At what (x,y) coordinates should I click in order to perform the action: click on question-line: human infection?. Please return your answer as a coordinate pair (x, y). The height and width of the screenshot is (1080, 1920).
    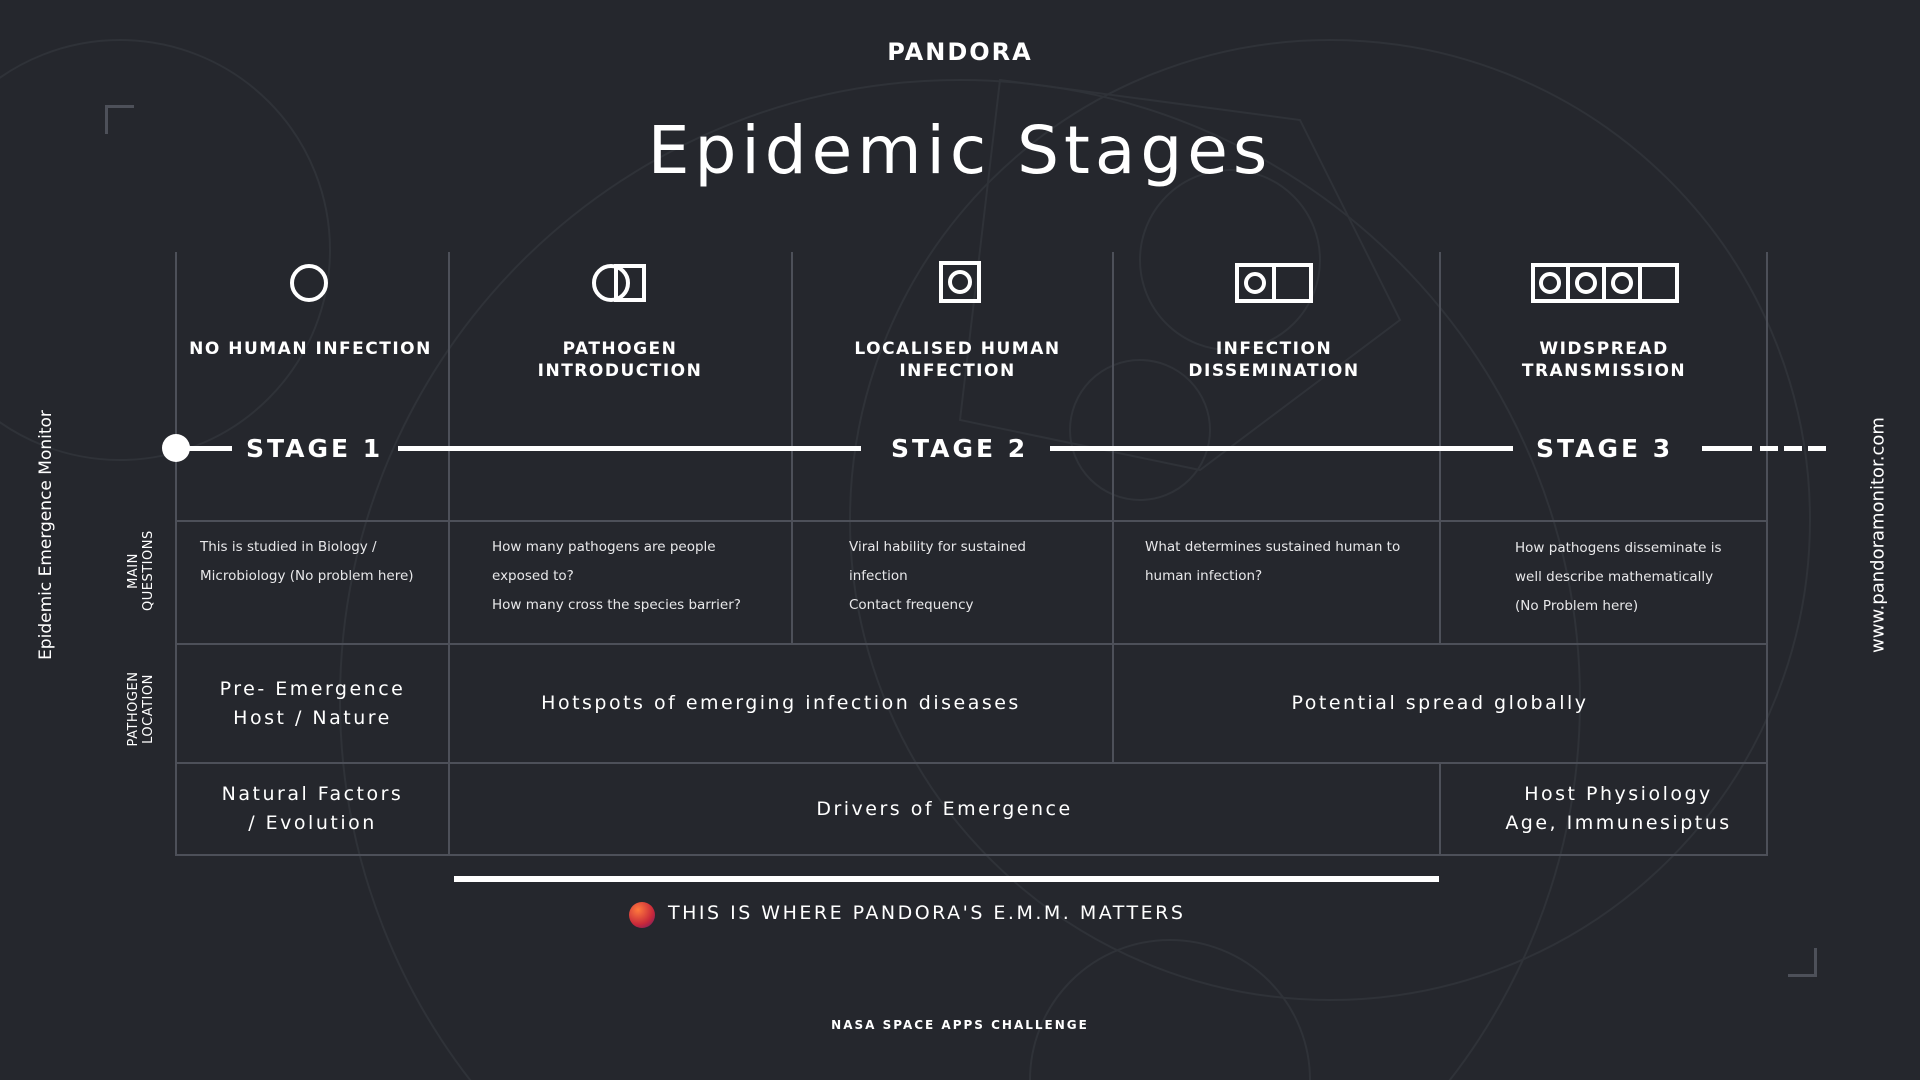
    Looking at the image, I should click on (1204, 576).